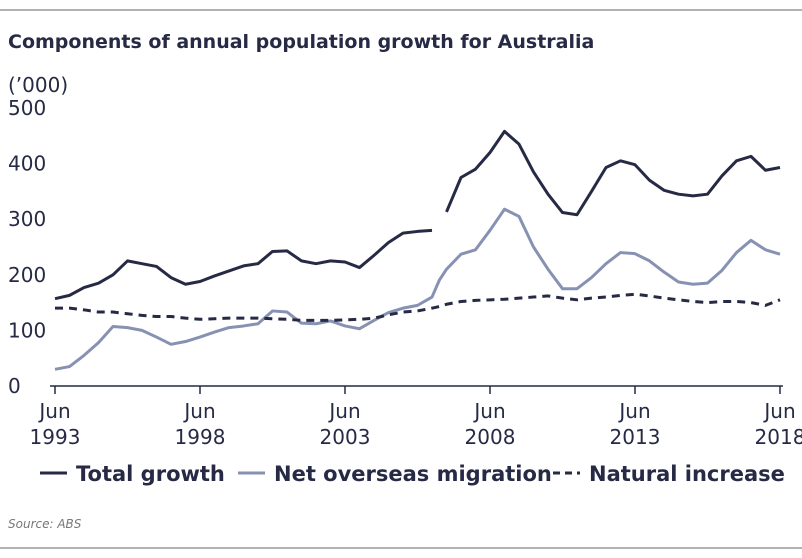 This screenshot has width=802, height=558. I want to click on legend-label: Natural increase, so click(687, 474).